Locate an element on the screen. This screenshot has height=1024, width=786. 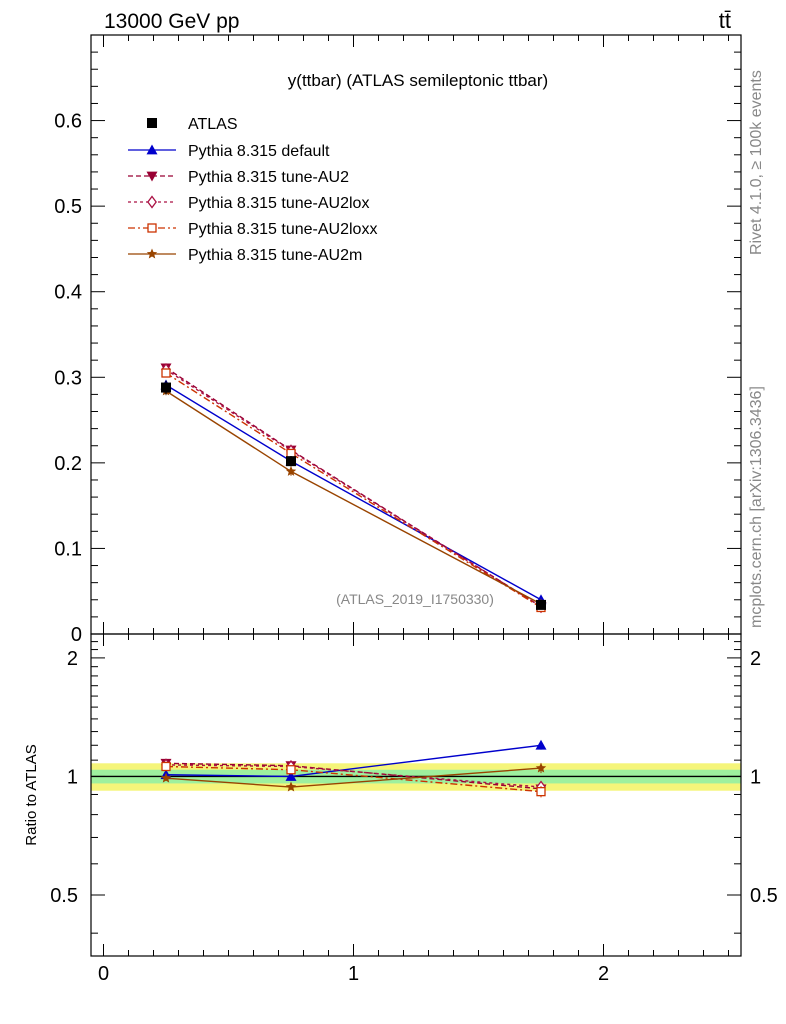
ratio-axis-label: Ratio to ATLAS is located at coordinates (31, 794).